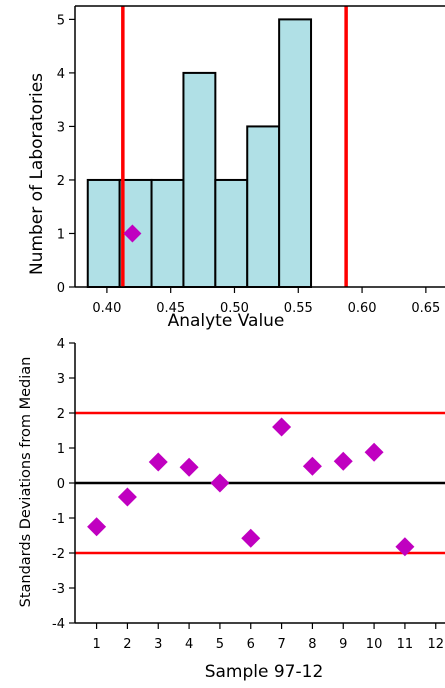  I want to click on x-tick-label: 0.55, so click(298, 308).